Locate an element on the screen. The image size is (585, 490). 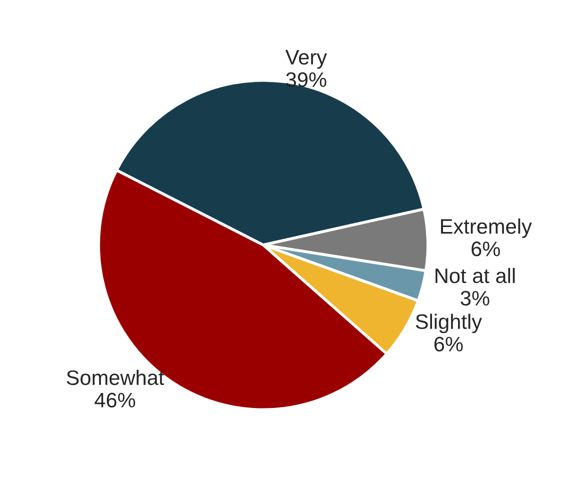
slice-label: Slightly is located at coordinates (449, 324).